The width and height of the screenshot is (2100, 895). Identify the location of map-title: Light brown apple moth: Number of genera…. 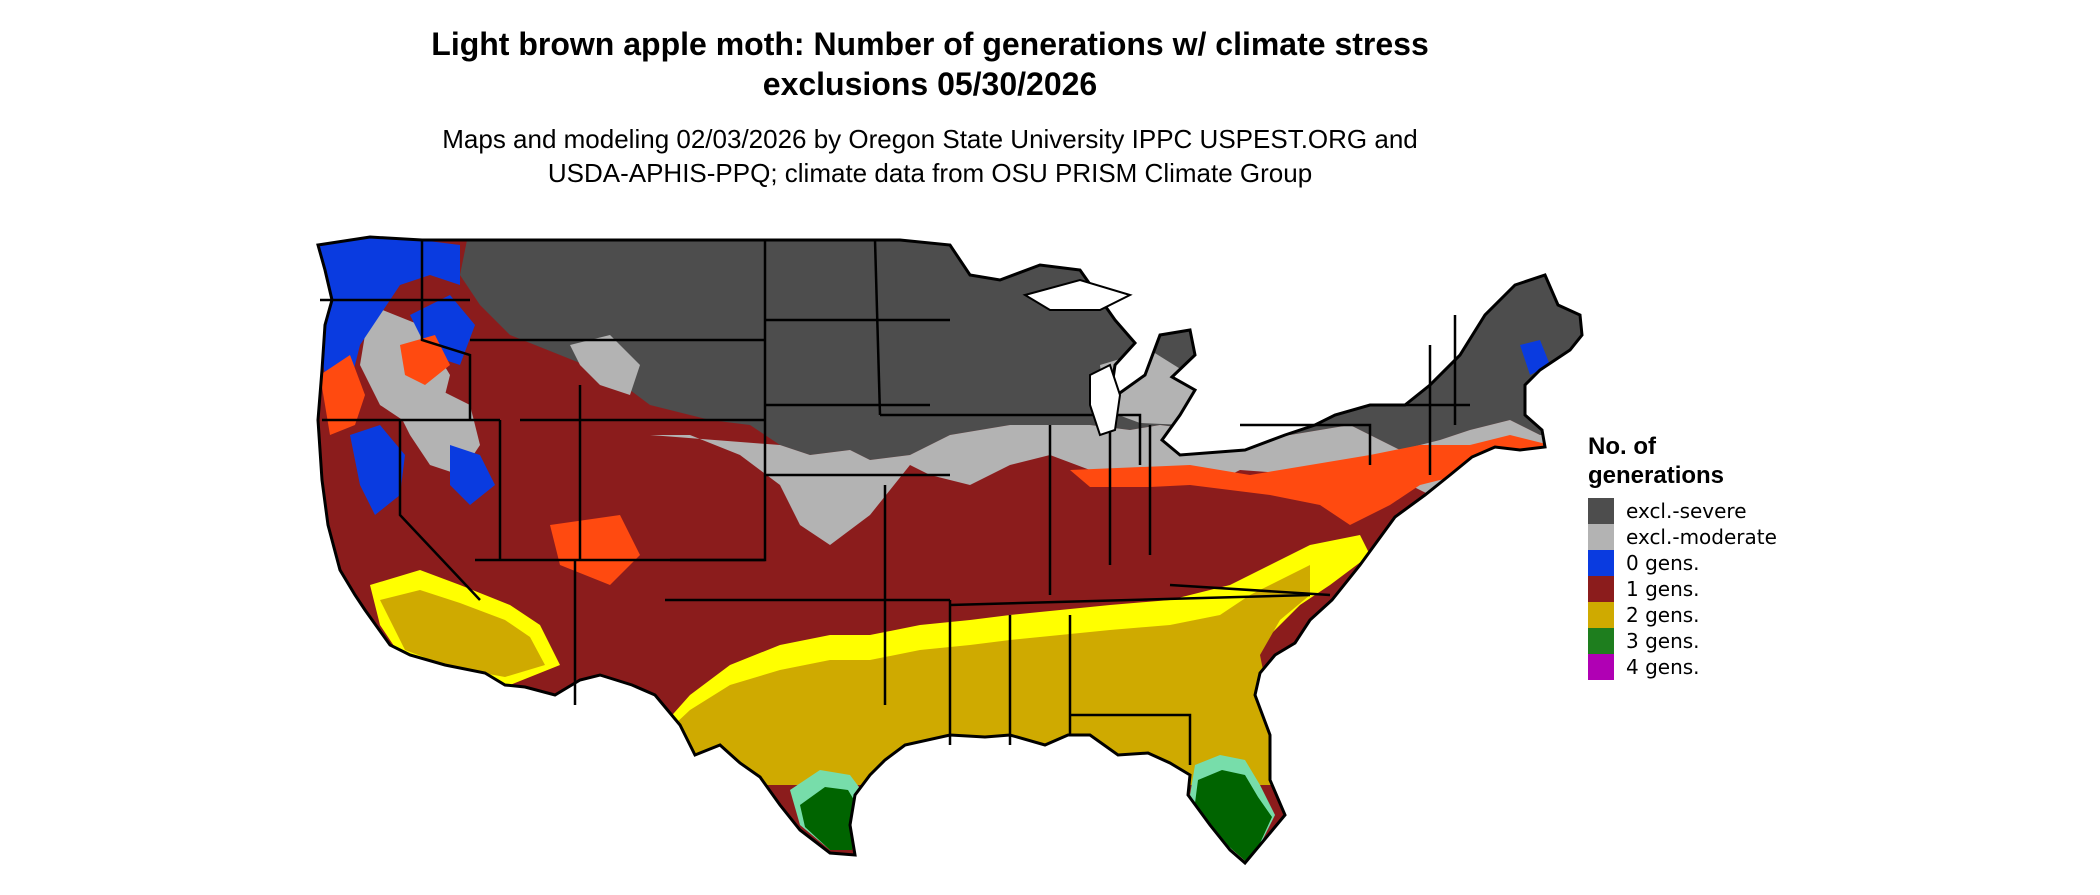
(930, 64).